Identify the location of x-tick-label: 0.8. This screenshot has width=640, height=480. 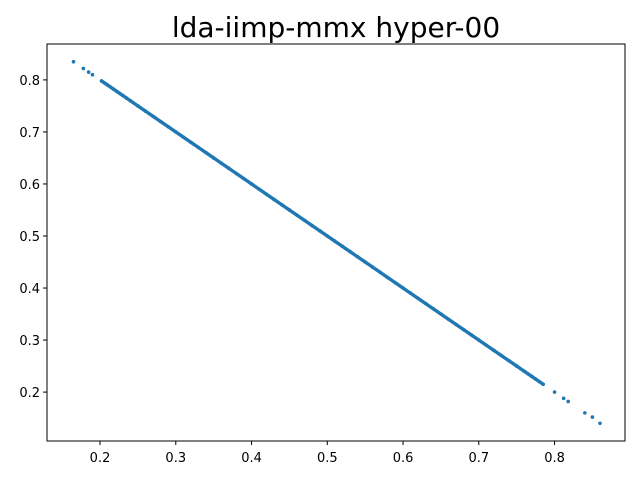
(554, 458).